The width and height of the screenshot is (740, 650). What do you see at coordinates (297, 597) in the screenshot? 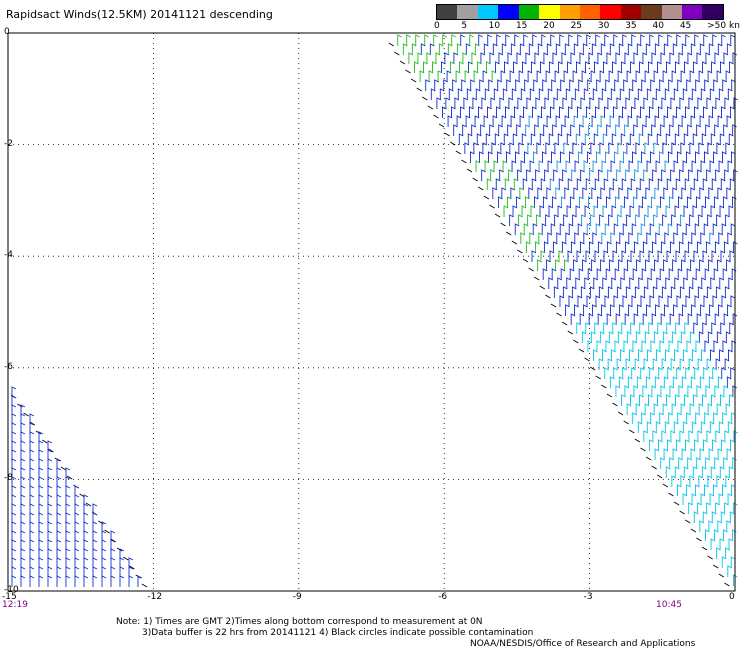
I see `x-tick-label: -9` at bounding box center [297, 597].